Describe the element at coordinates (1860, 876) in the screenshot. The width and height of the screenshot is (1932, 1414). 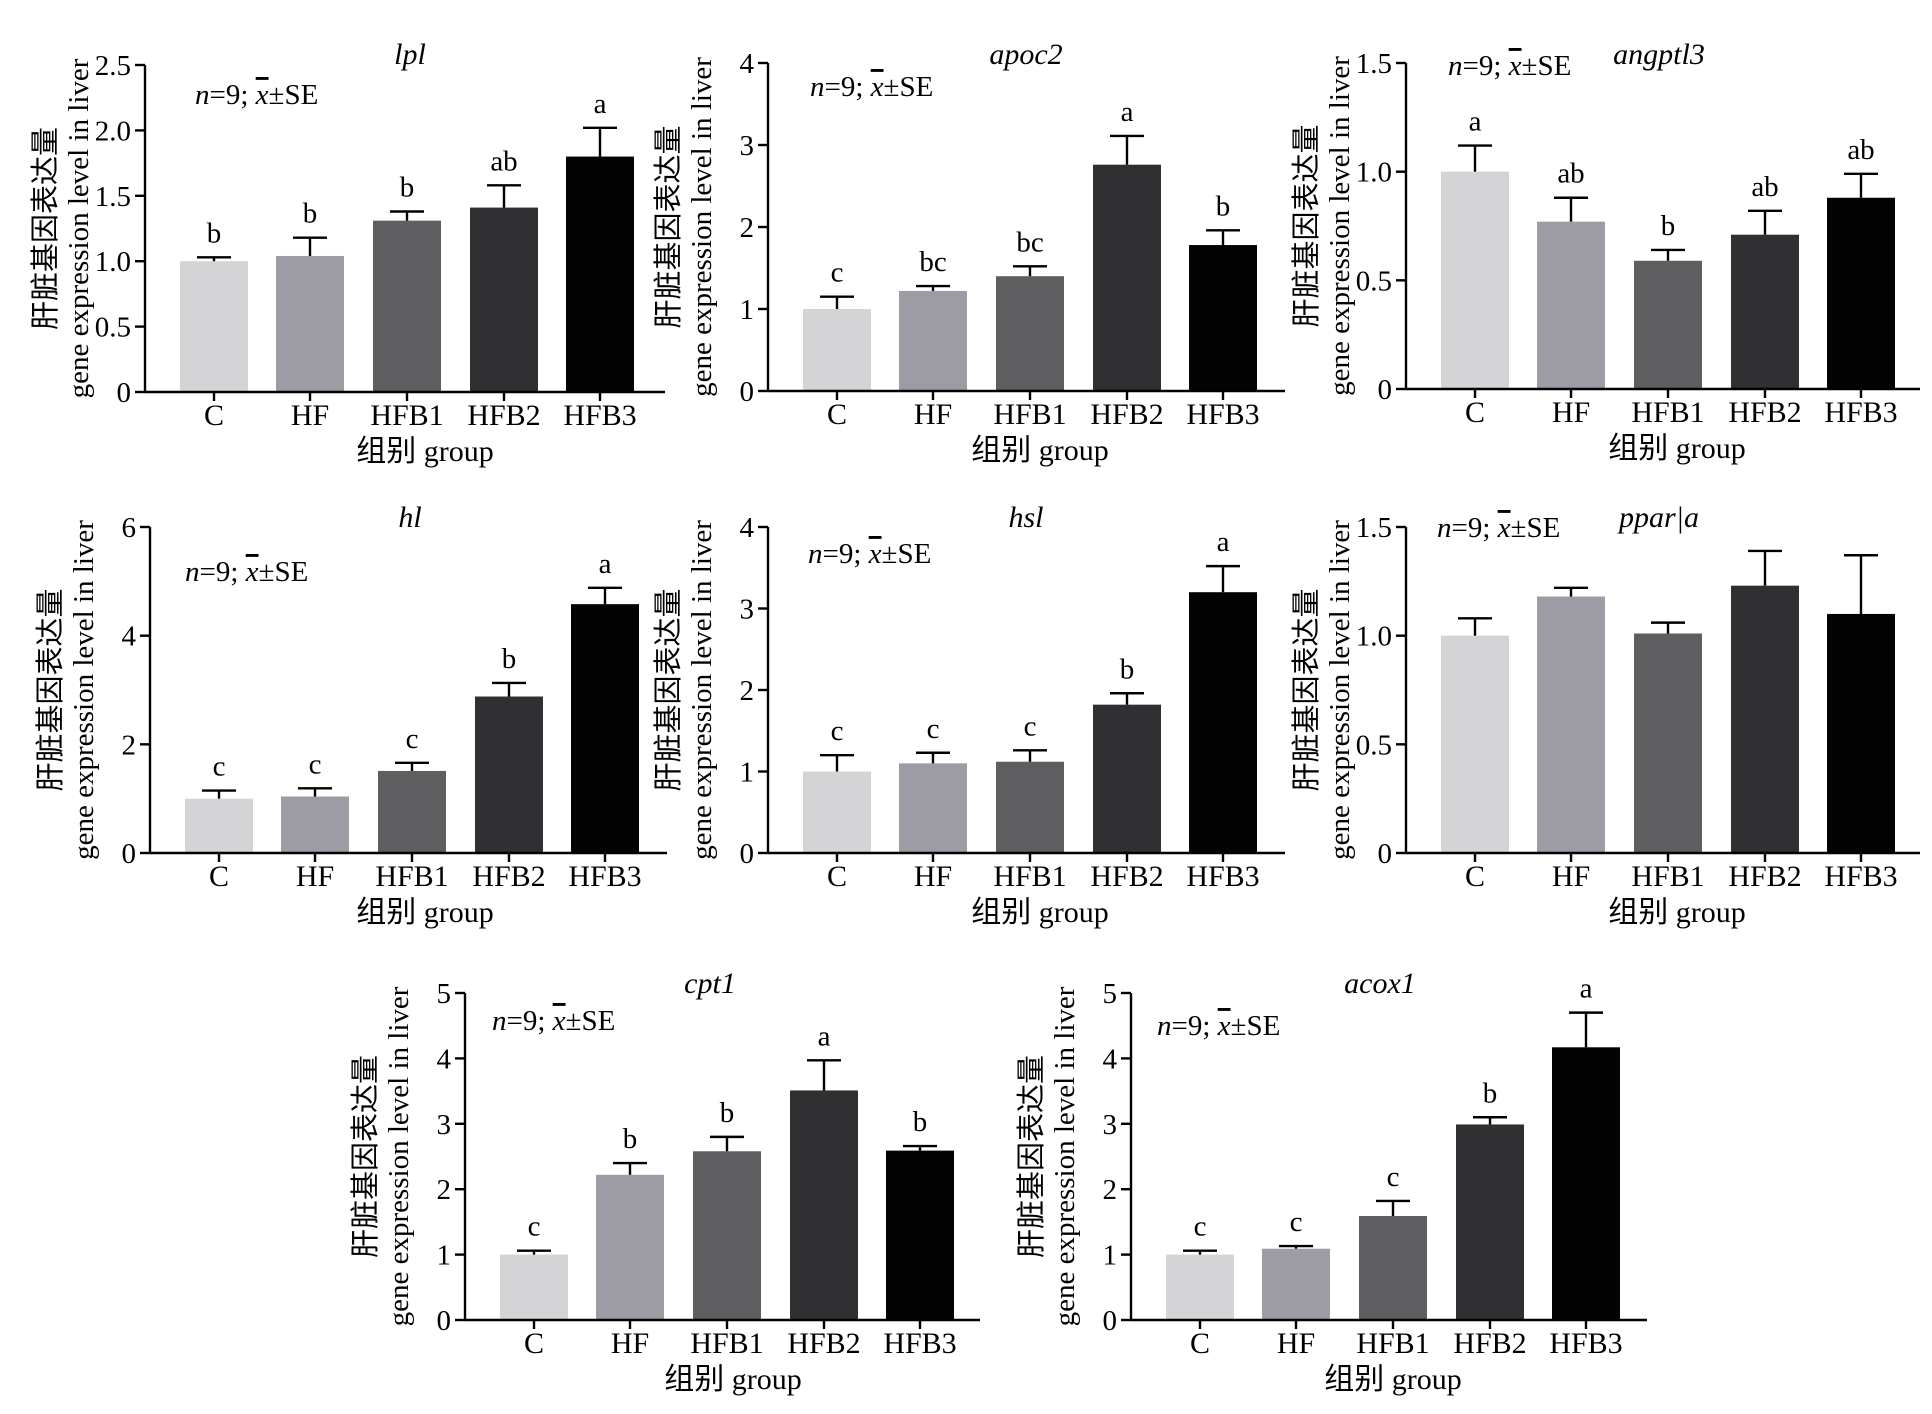
I see `x-tick-label-HFB3: HFB3` at that location.